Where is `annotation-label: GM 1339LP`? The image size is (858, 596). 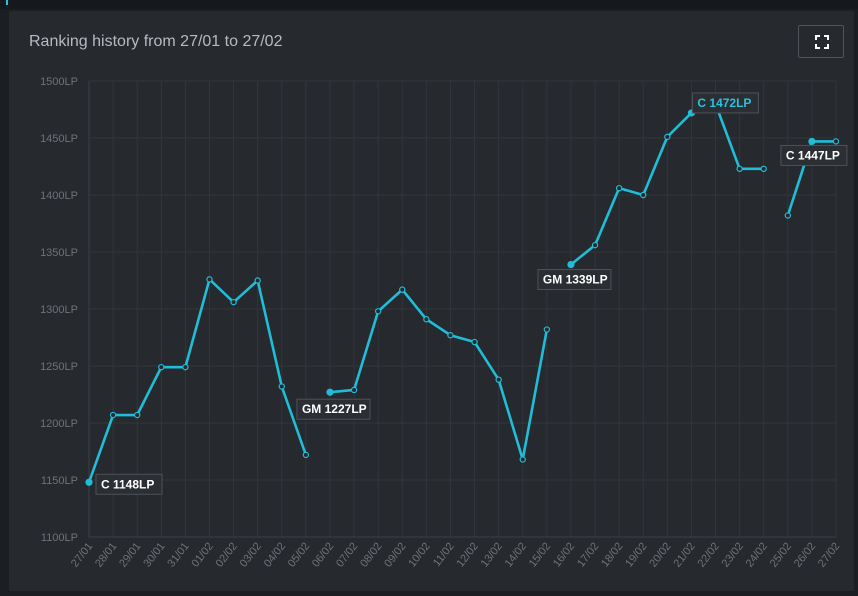
annotation-label: GM 1339LP is located at coordinates (575, 280).